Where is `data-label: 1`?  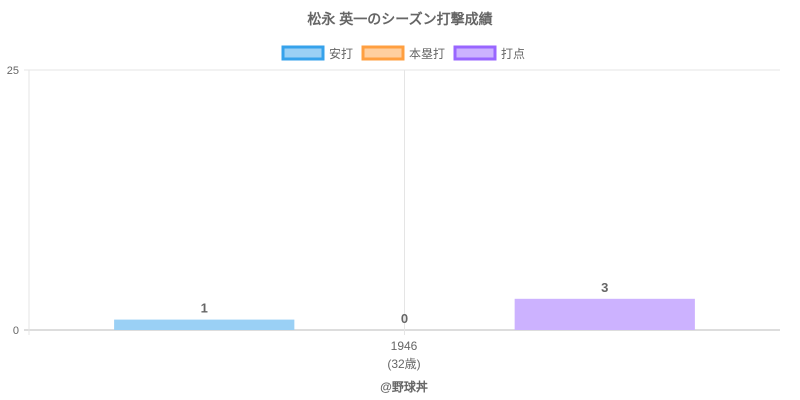 data-label: 1 is located at coordinates (204, 308).